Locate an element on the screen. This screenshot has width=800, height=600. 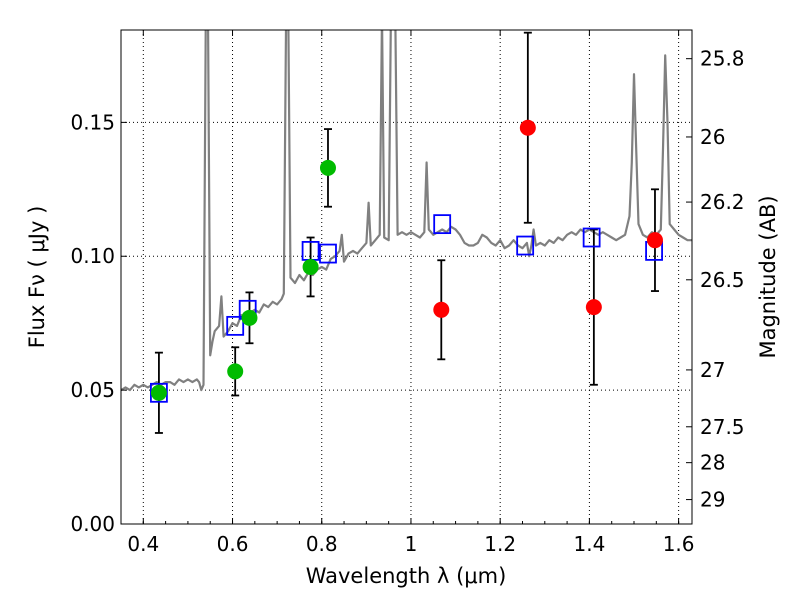
y2-axis-label: Magnitude (AB) is located at coordinates (768, 276).